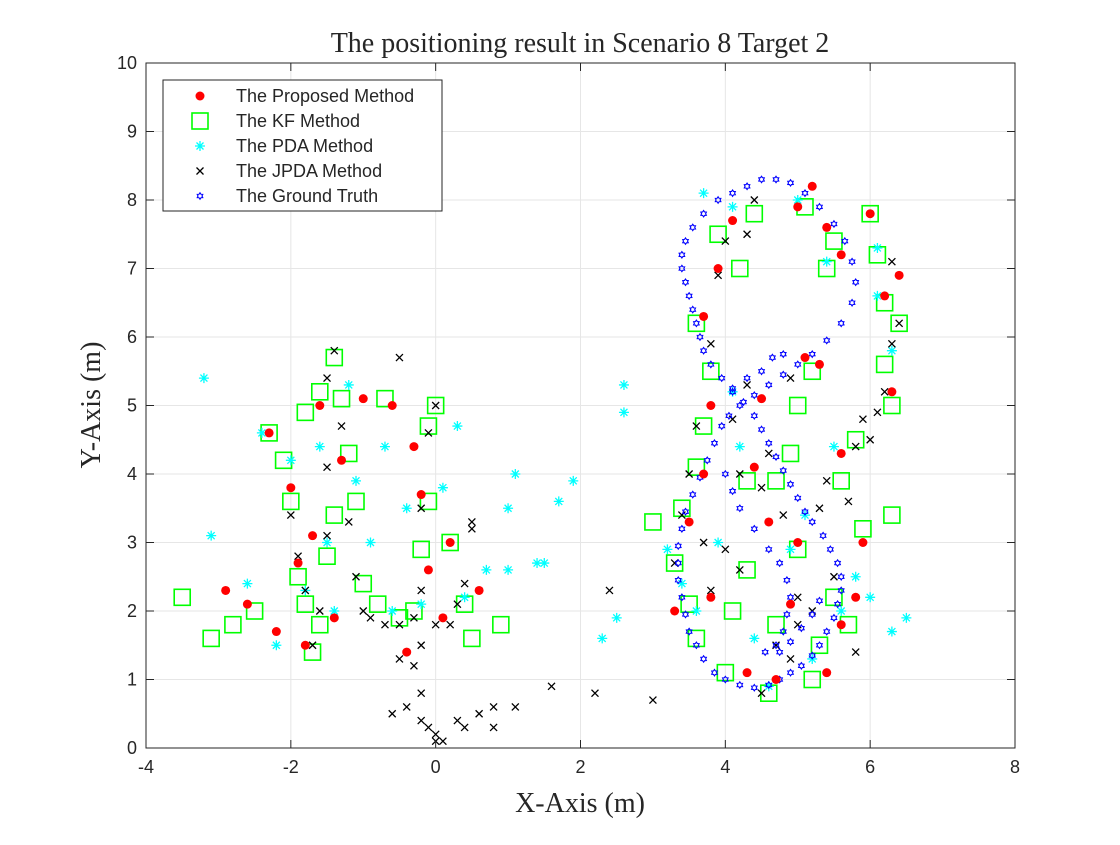 The image size is (1120, 845). Describe the element at coordinates (132, 200) in the screenshot. I see `y-tick-label: 8` at that location.